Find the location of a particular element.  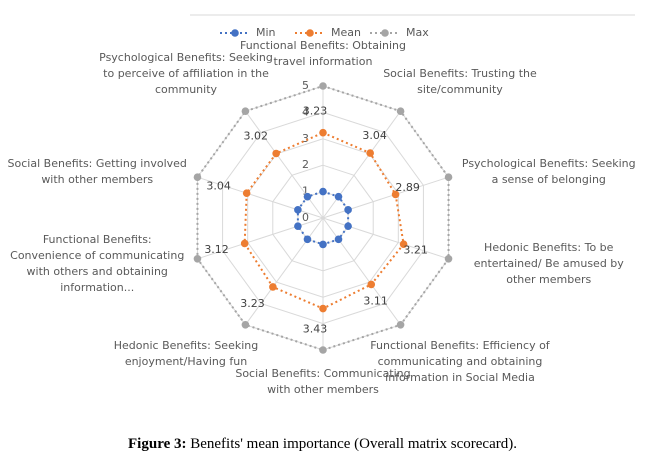

series-line is located at coordinates (324, 220).